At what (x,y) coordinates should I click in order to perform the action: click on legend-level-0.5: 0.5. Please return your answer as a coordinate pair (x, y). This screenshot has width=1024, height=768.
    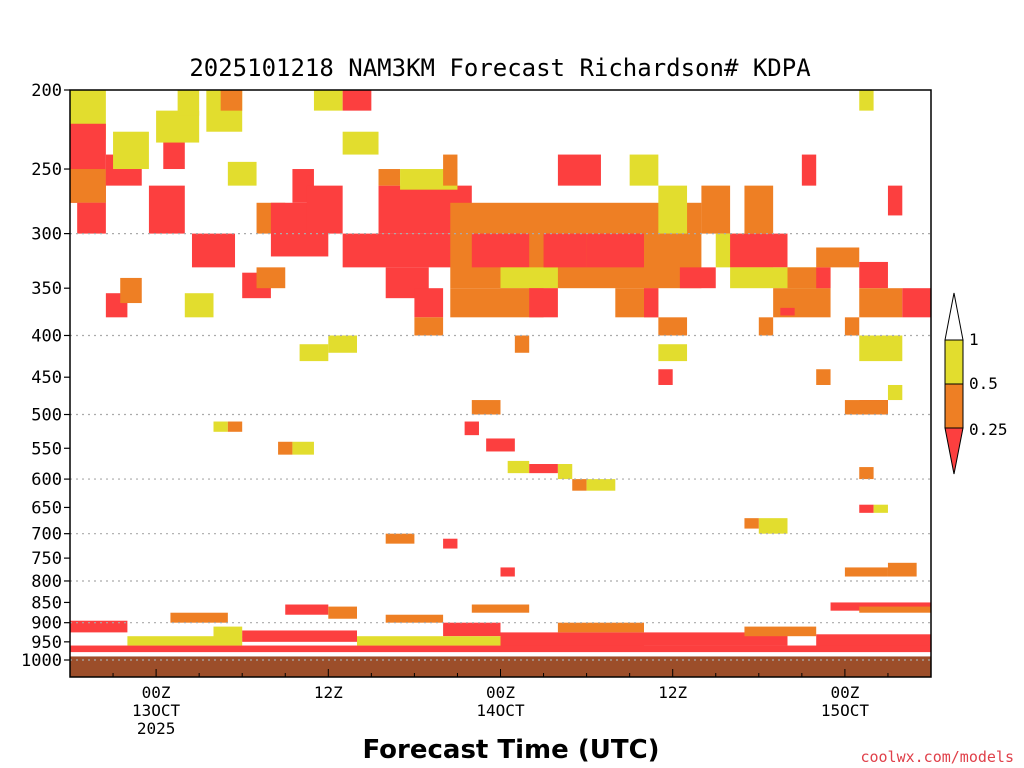
    Looking at the image, I should click on (983, 383).